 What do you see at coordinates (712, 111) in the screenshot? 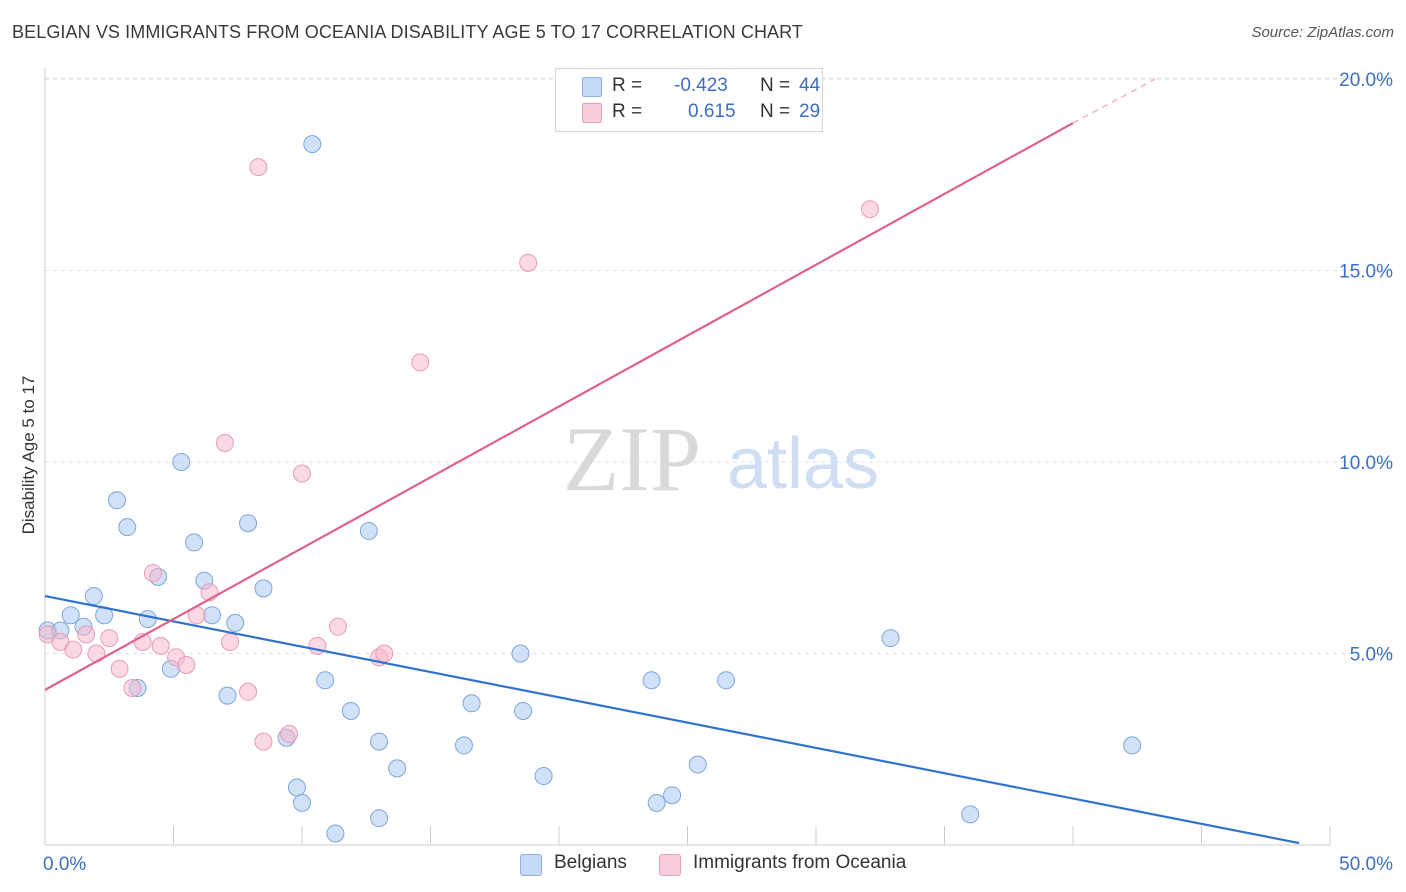
I see `legend-r-value-oceania: 0.615` at bounding box center [712, 111].